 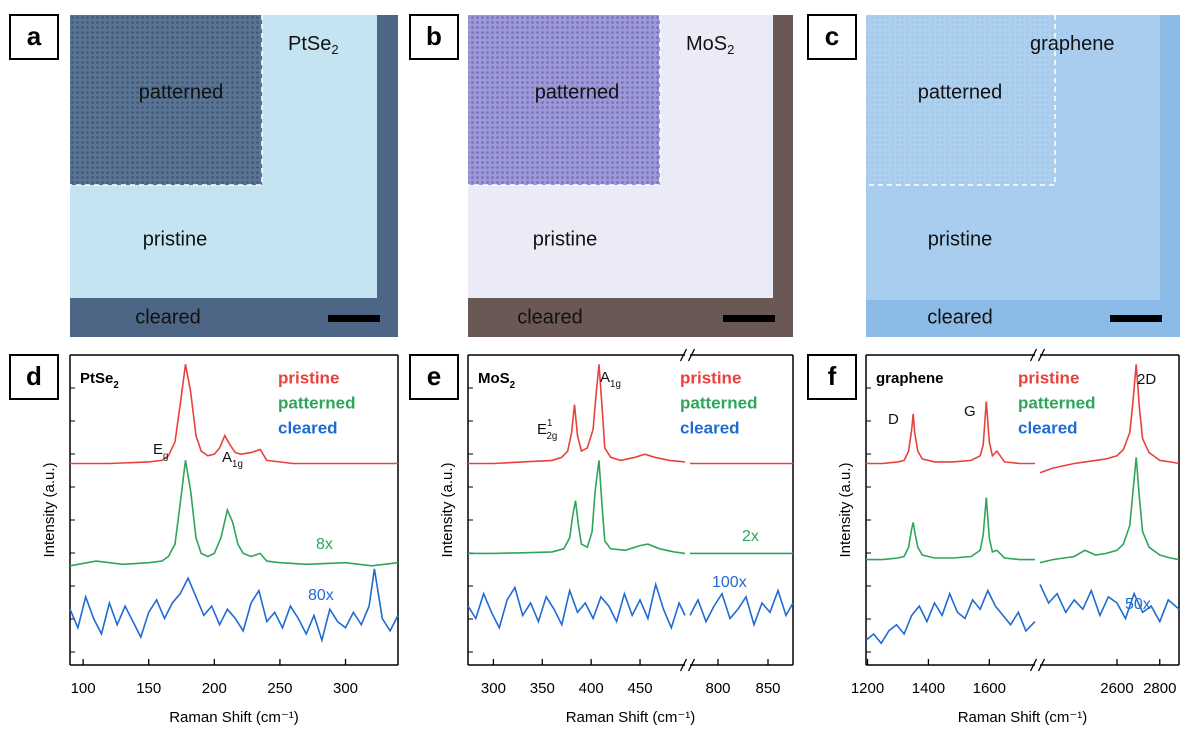 I want to click on panel-label: e, so click(x=434, y=376).